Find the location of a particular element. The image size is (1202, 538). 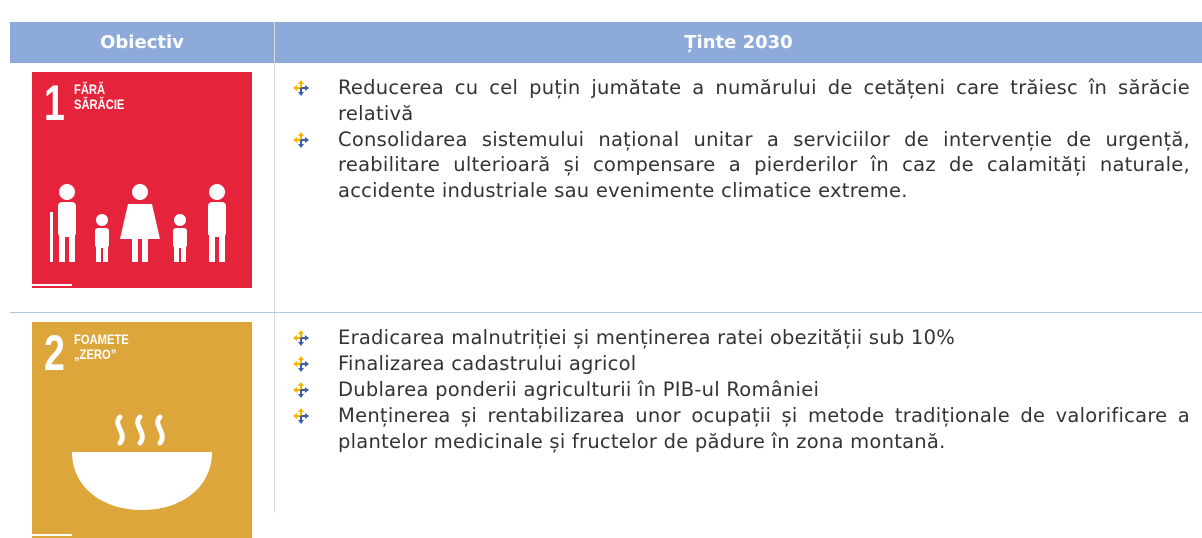

goal-number: 2 is located at coordinates (54, 353).